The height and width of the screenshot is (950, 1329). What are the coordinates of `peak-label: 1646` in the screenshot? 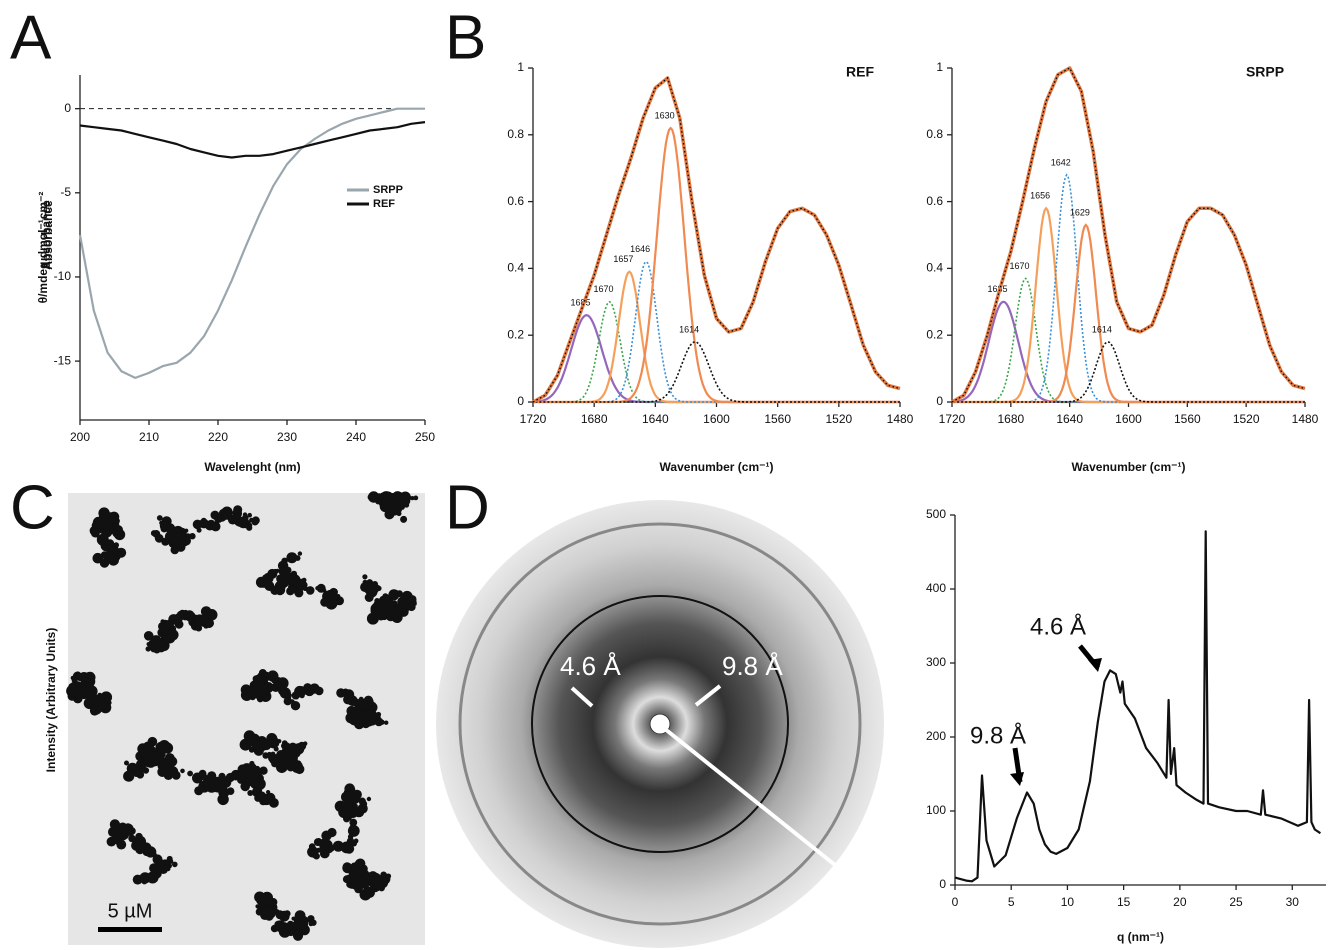 It's located at (640, 249).